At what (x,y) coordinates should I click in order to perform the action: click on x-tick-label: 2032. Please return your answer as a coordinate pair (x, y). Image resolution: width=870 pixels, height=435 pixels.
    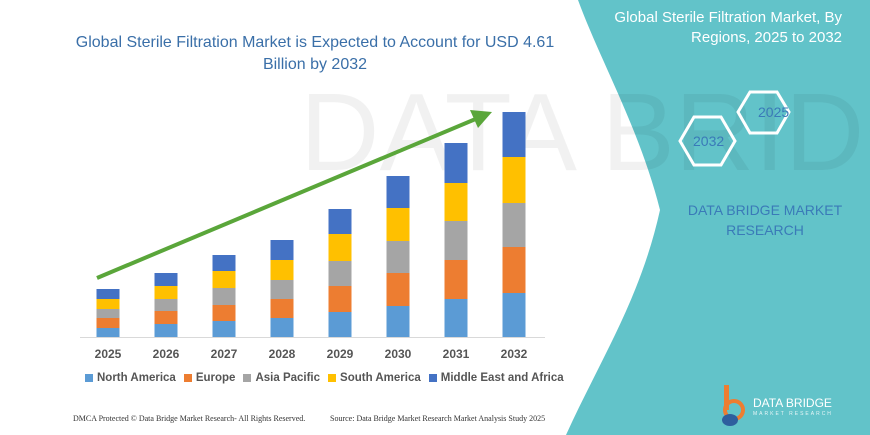
    Looking at the image, I should click on (514, 354).